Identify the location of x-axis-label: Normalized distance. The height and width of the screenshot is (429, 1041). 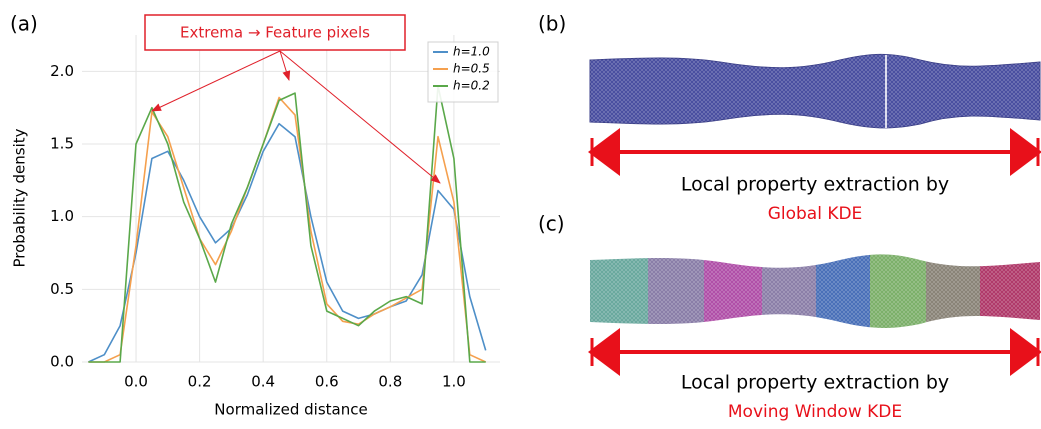
(290, 410).